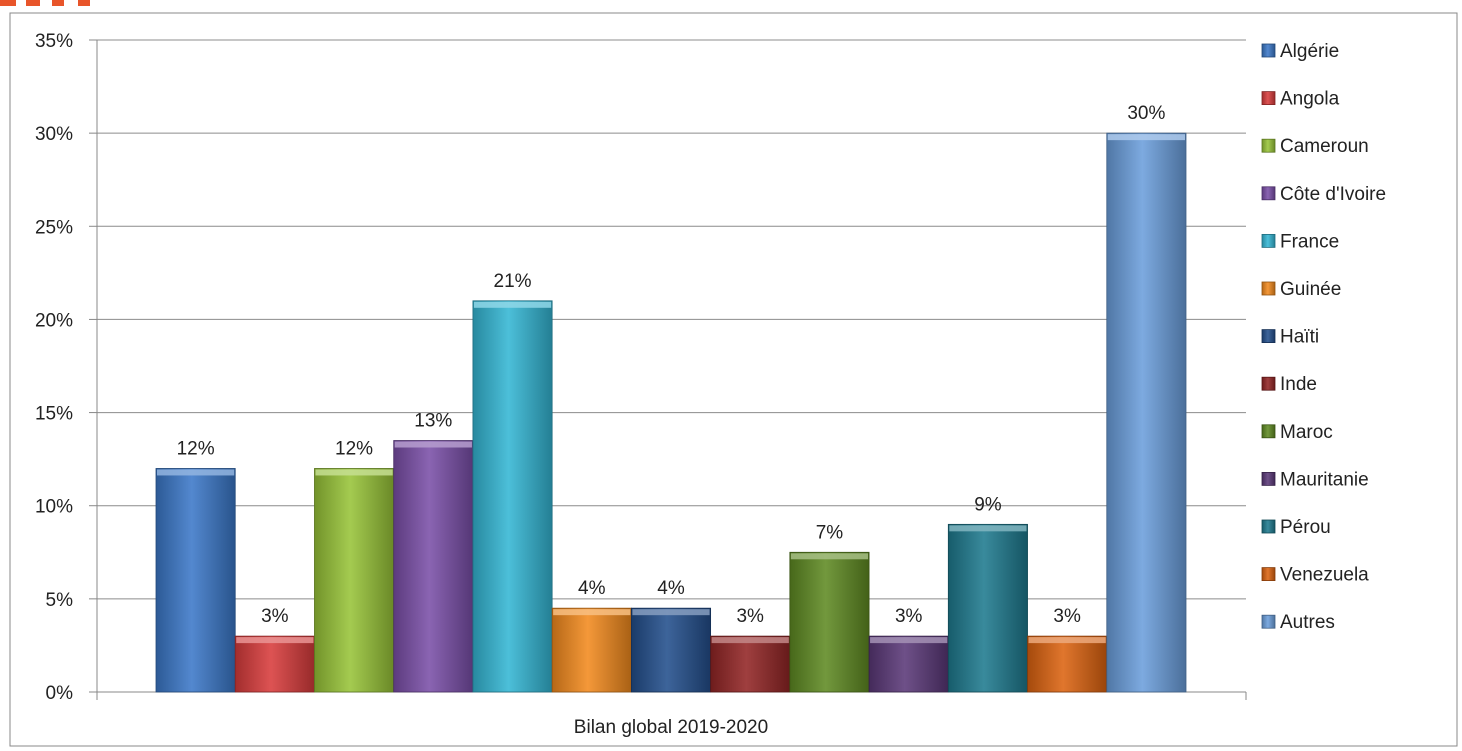 Image resolution: width=1462 pixels, height=751 pixels. I want to click on y-tick-label: 35%, so click(54, 41).